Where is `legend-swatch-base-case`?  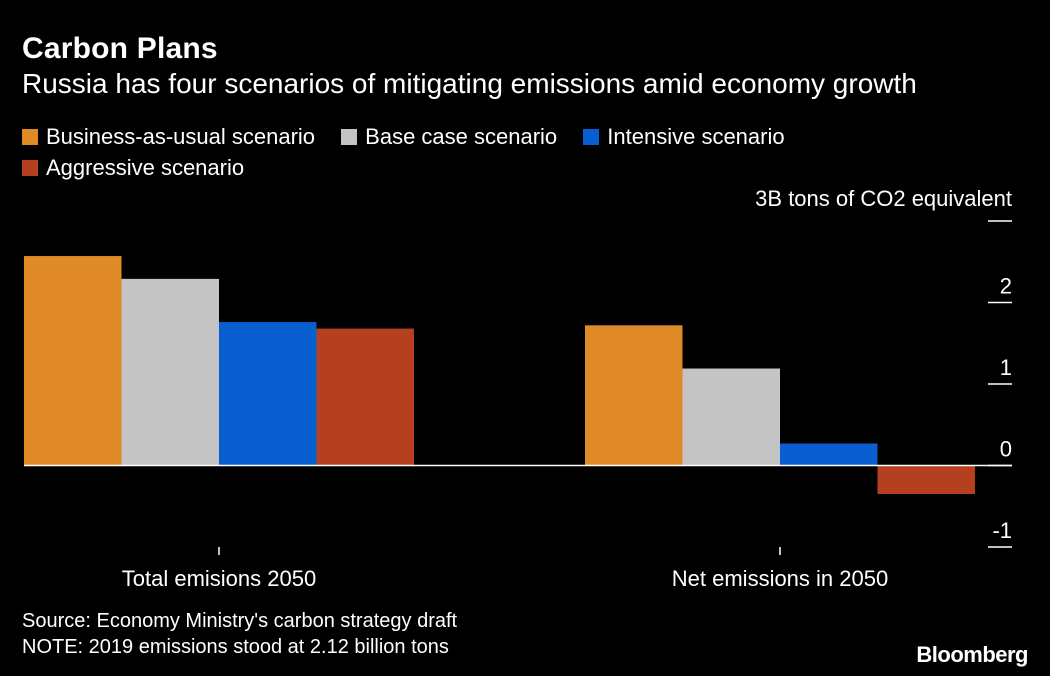 legend-swatch-base-case is located at coordinates (349, 137).